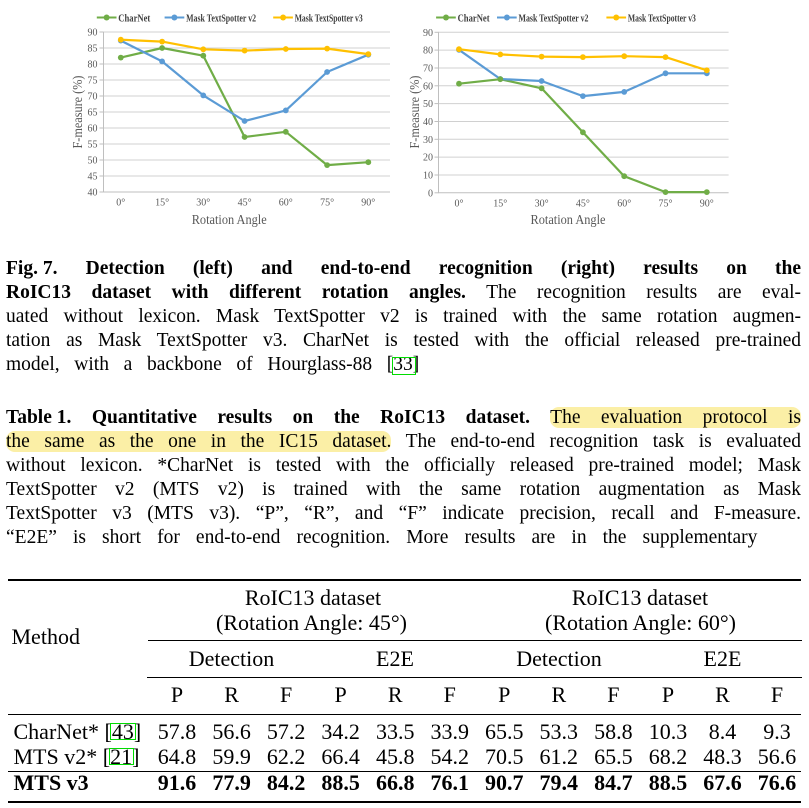 The width and height of the screenshot is (809, 808). Describe the element at coordinates (430, 193) in the screenshot. I see `svg-text: 0` at that location.